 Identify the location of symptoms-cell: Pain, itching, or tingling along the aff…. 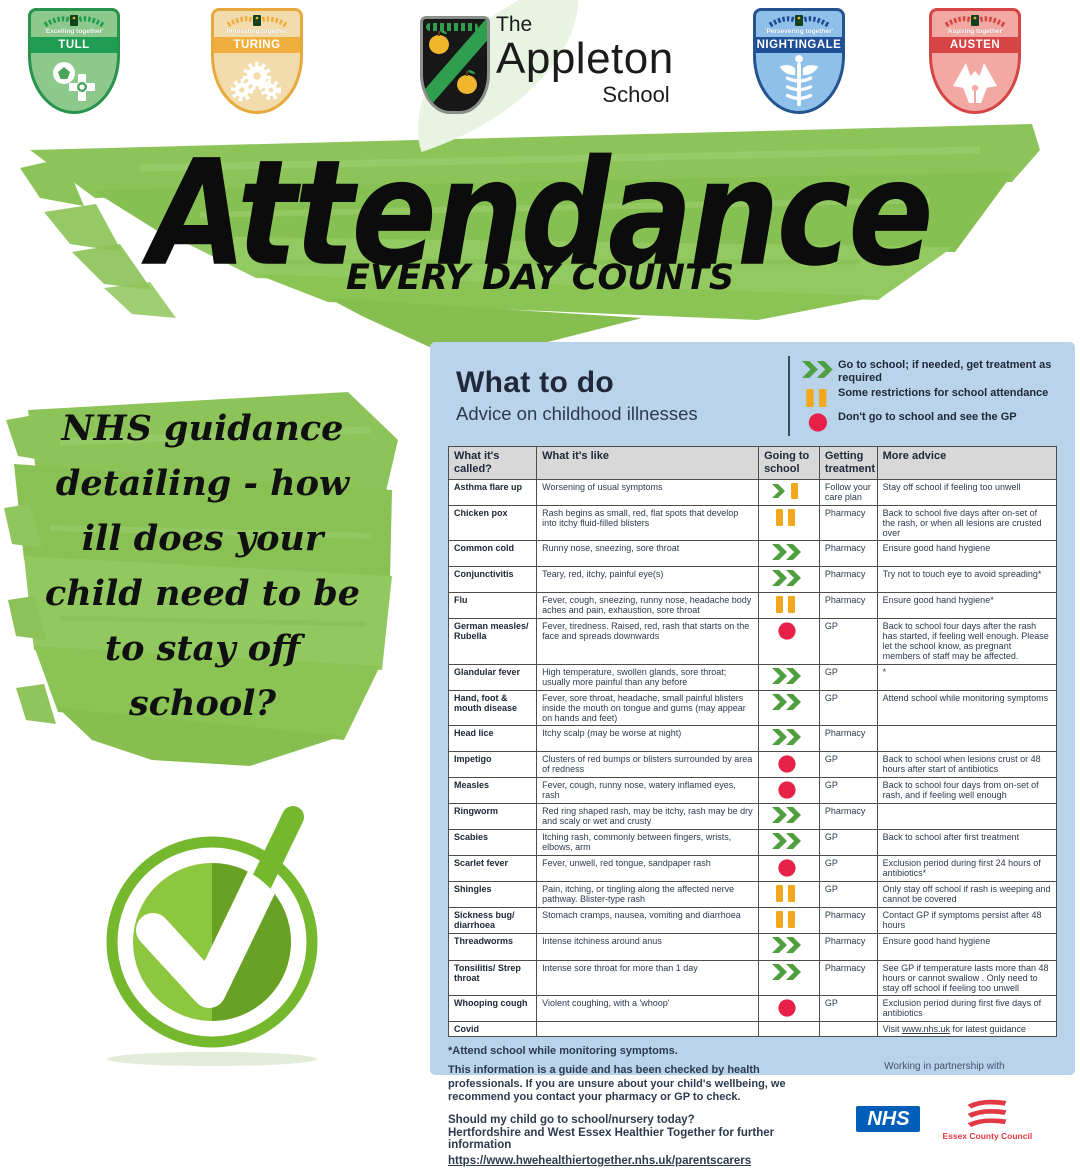
(648, 895).